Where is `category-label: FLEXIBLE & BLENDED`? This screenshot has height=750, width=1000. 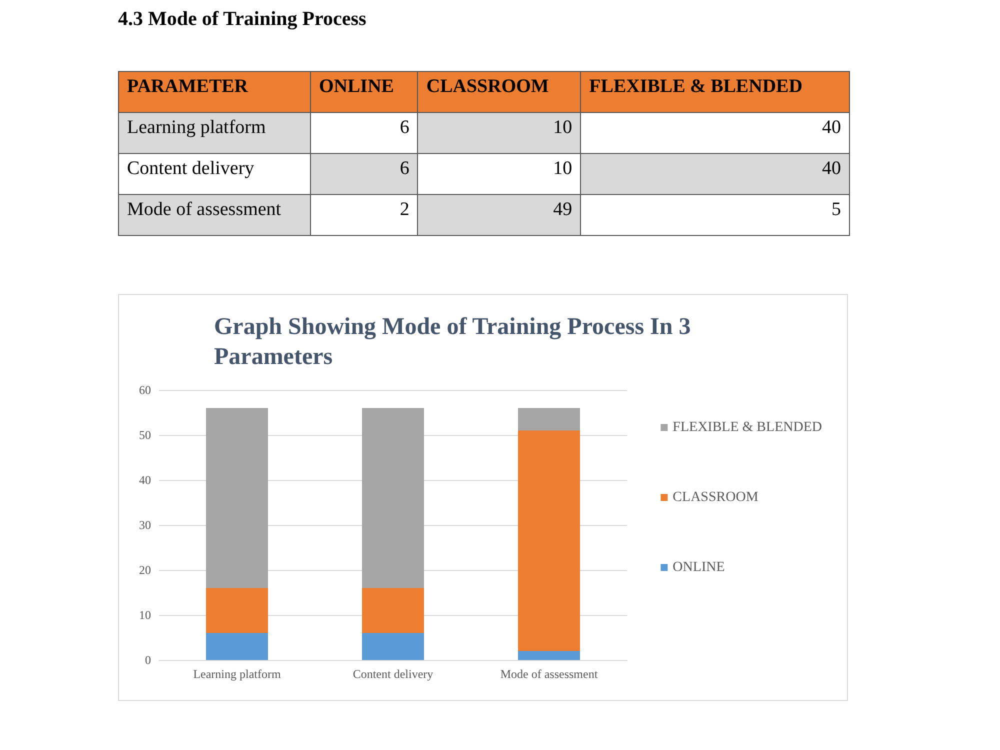
category-label: FLEXIBLE & BLENDED is located at coordinates (715, 92).